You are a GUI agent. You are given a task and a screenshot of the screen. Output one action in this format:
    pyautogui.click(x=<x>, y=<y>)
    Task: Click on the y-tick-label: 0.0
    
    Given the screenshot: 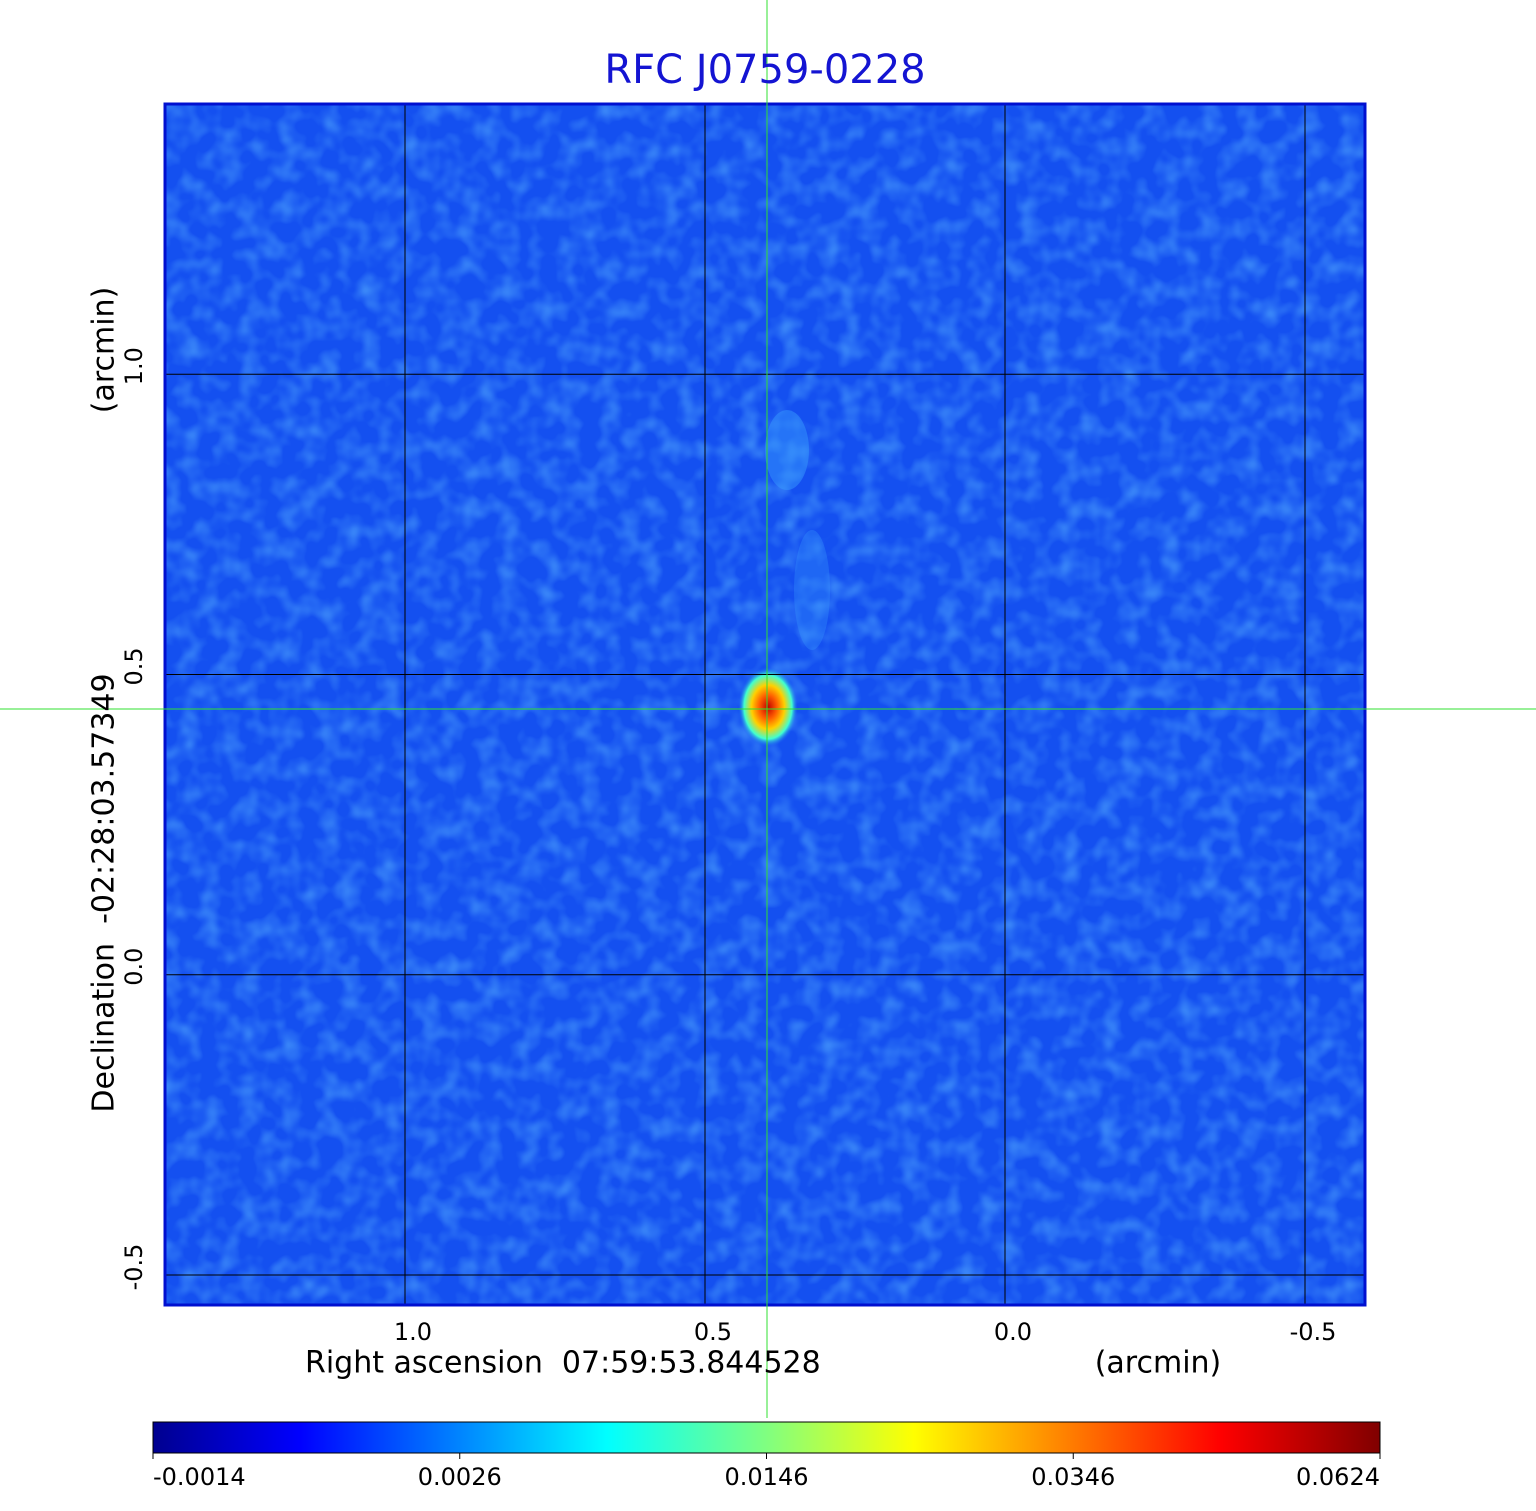 What is the action you would take?
    pyautogui.click(x=134, y=967)
    